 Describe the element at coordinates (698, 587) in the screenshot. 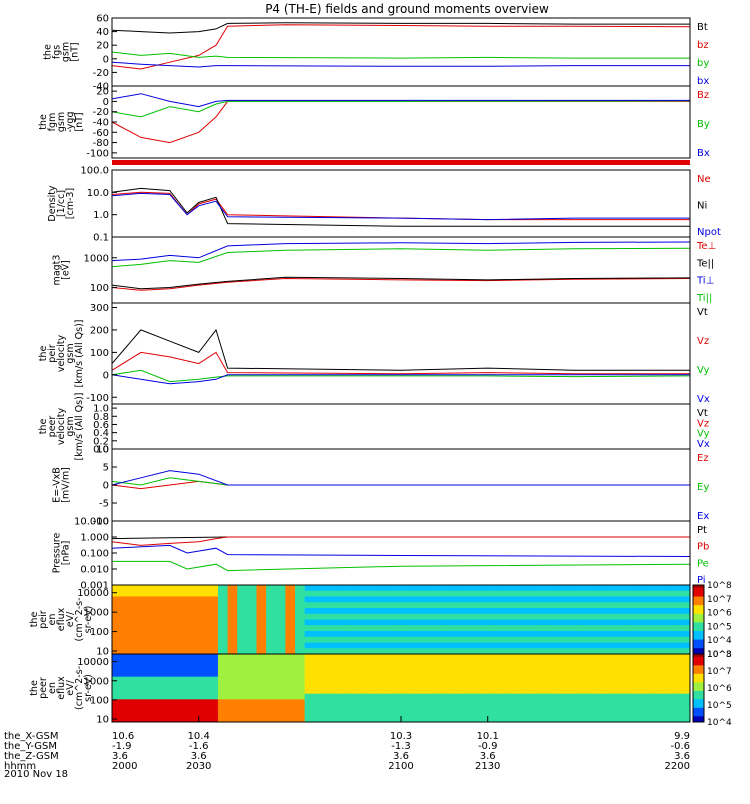

I see `colorbar-step` at that location.